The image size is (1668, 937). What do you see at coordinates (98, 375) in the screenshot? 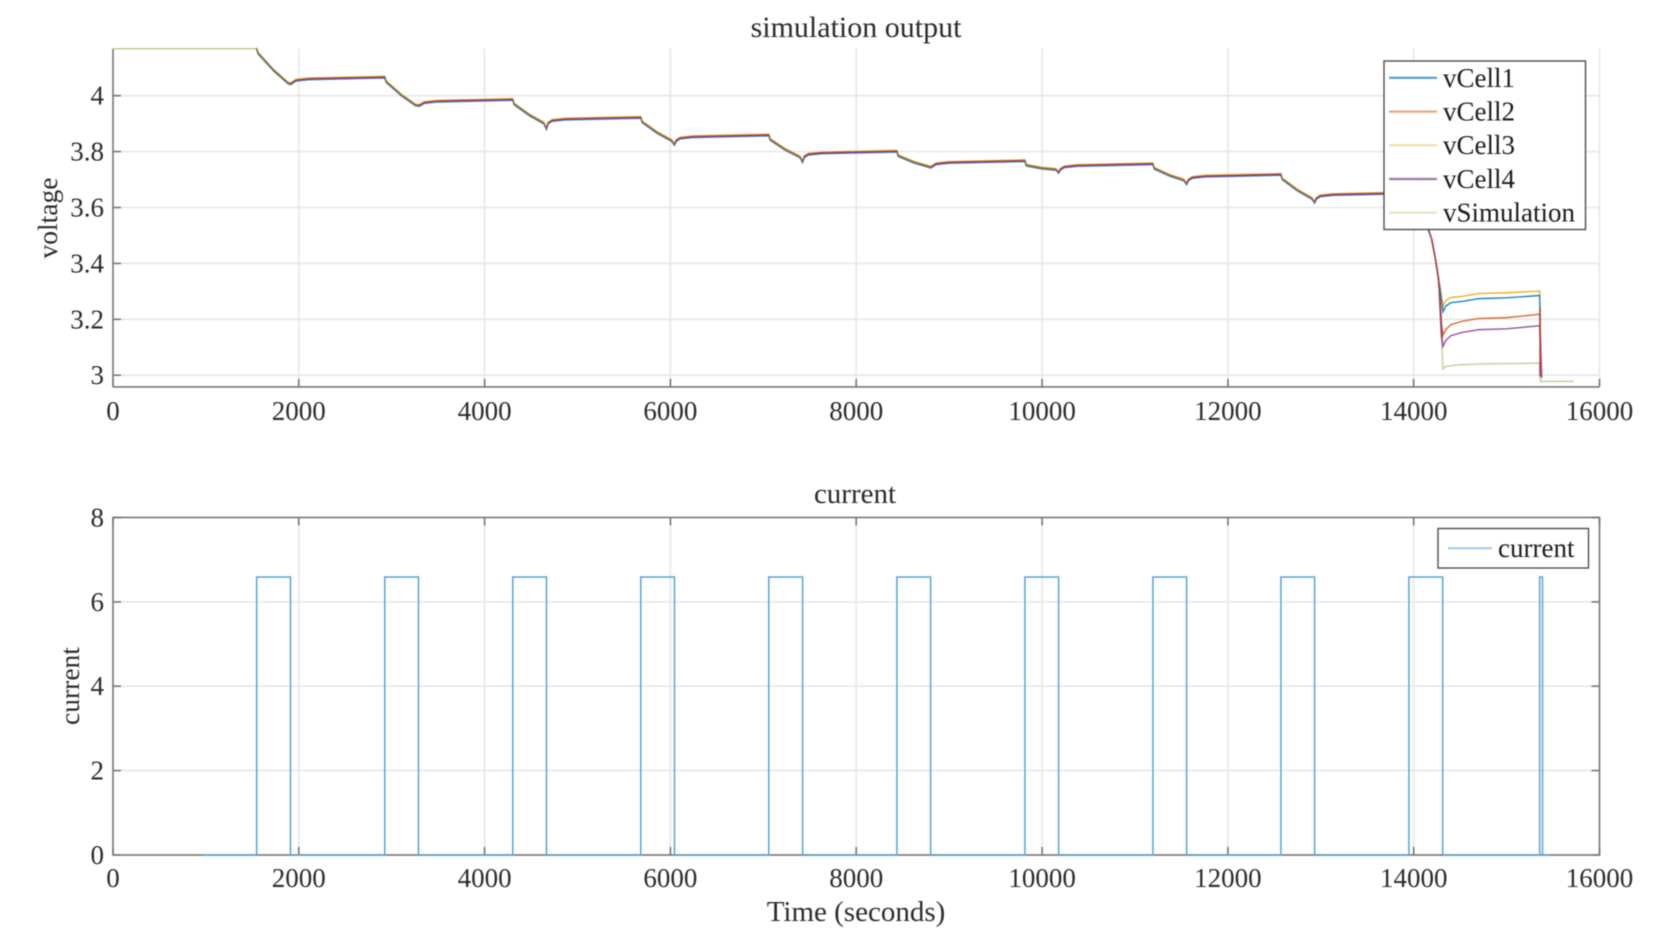
I see `svg-text: 3` at bounding box center [98, 375].